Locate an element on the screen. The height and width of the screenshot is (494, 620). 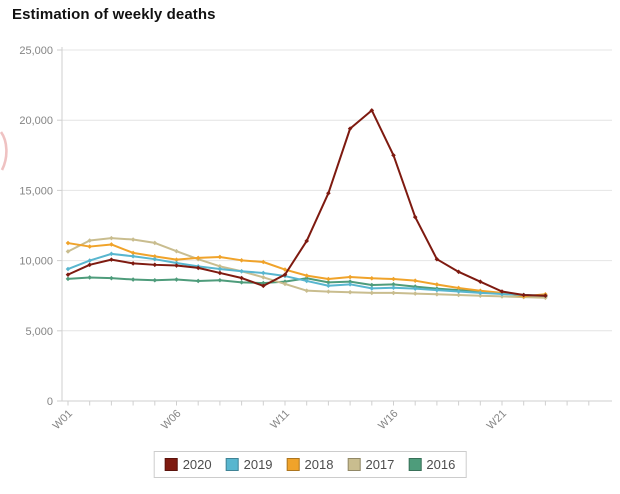
legend-item-2020: 2020 is located at coordinates (188, 464).